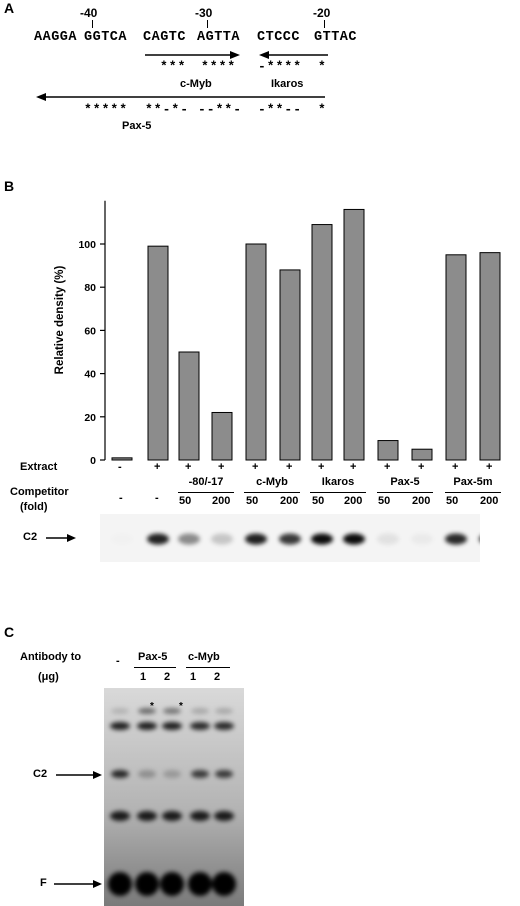  Describe the element at coordinates (280, 109) in the screenshot. I see `conservation-marks-8: -**--` at that location.